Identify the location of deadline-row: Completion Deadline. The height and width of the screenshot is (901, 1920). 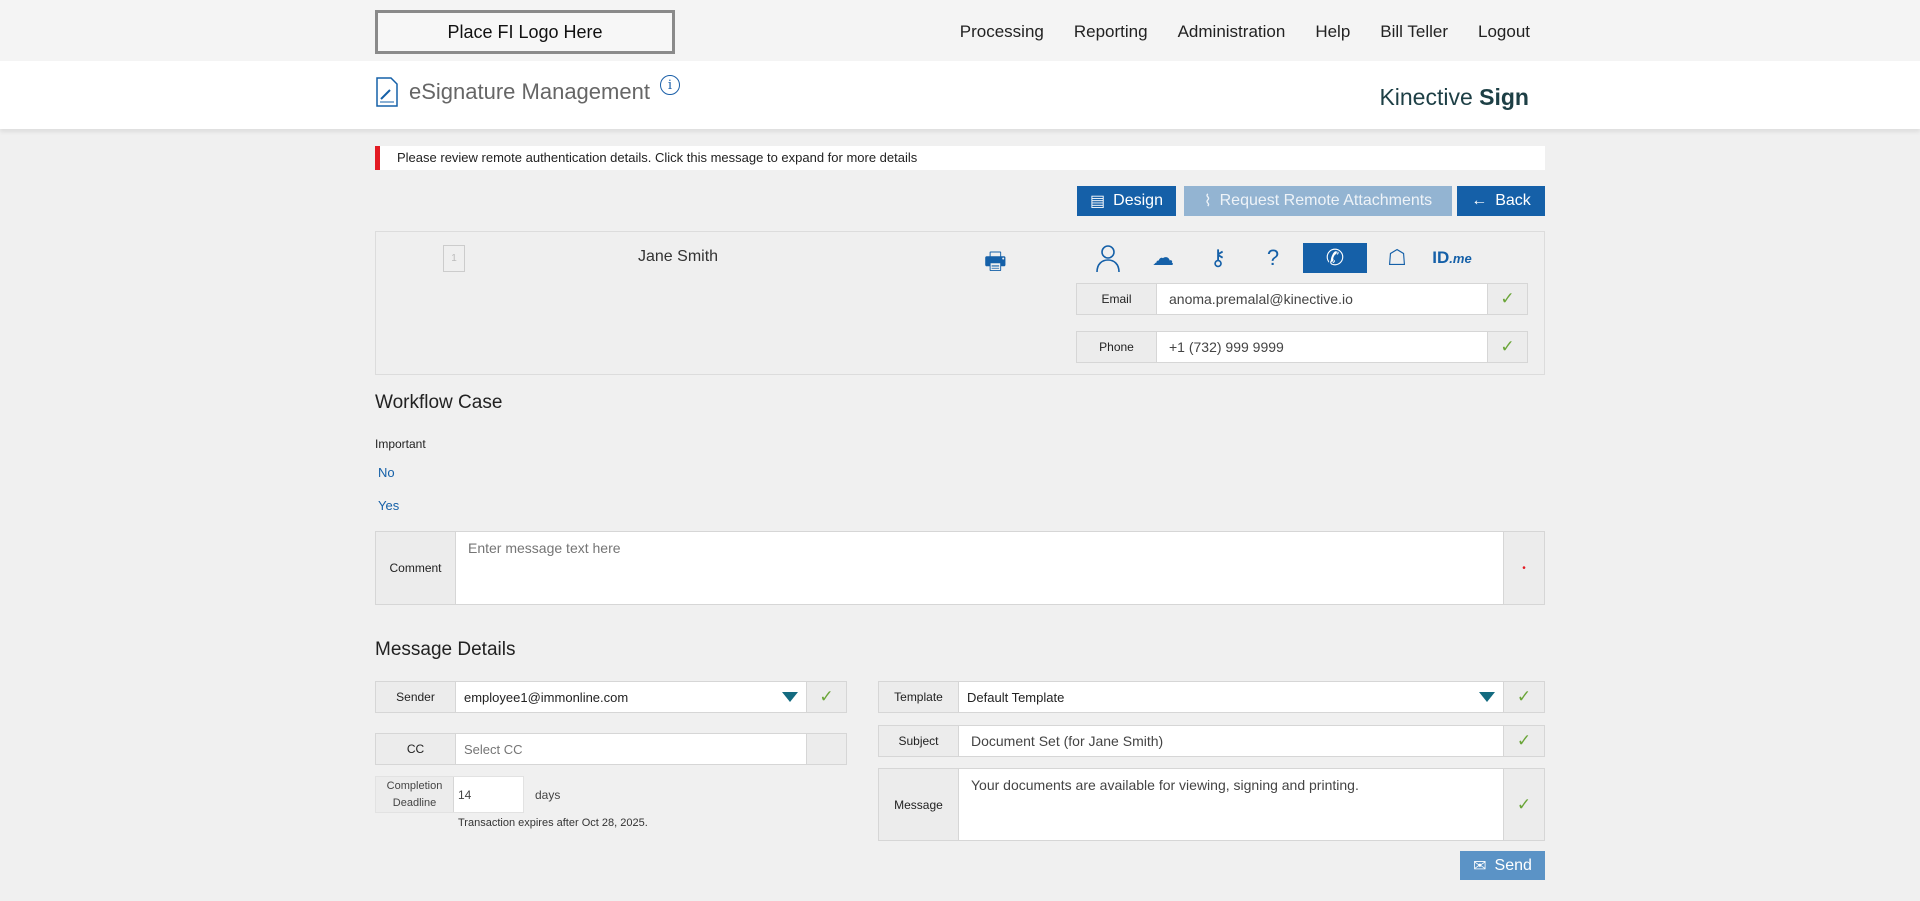
(449, 794).